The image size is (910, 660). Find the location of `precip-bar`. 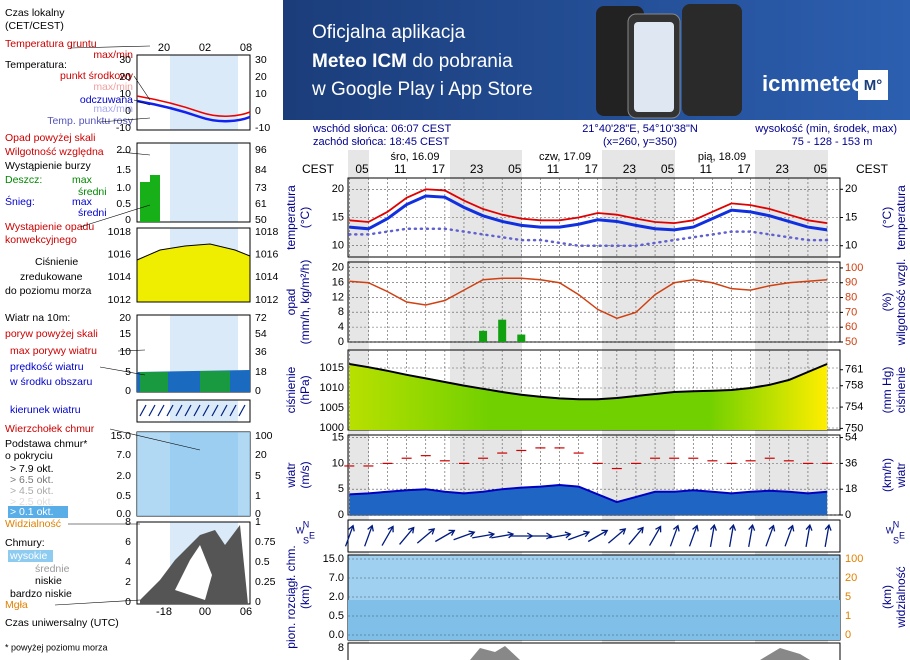

precip-bar is located at coordinates (483, 336).